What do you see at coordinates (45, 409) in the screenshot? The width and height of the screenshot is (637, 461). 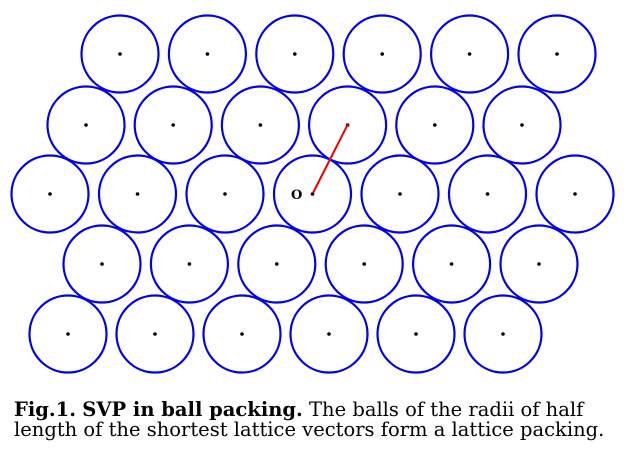 I see `caption-label: Fig.1.` at bounding box center [45, 409].